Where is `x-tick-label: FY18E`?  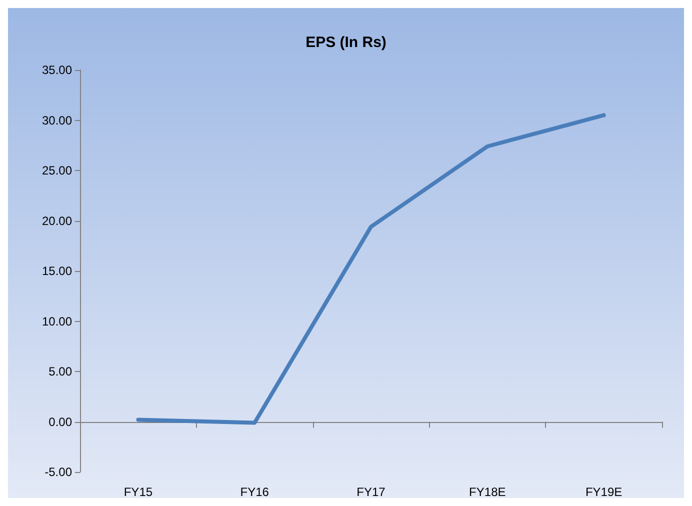
x-tick-label: FY18E is located at coordinates (487, 492).